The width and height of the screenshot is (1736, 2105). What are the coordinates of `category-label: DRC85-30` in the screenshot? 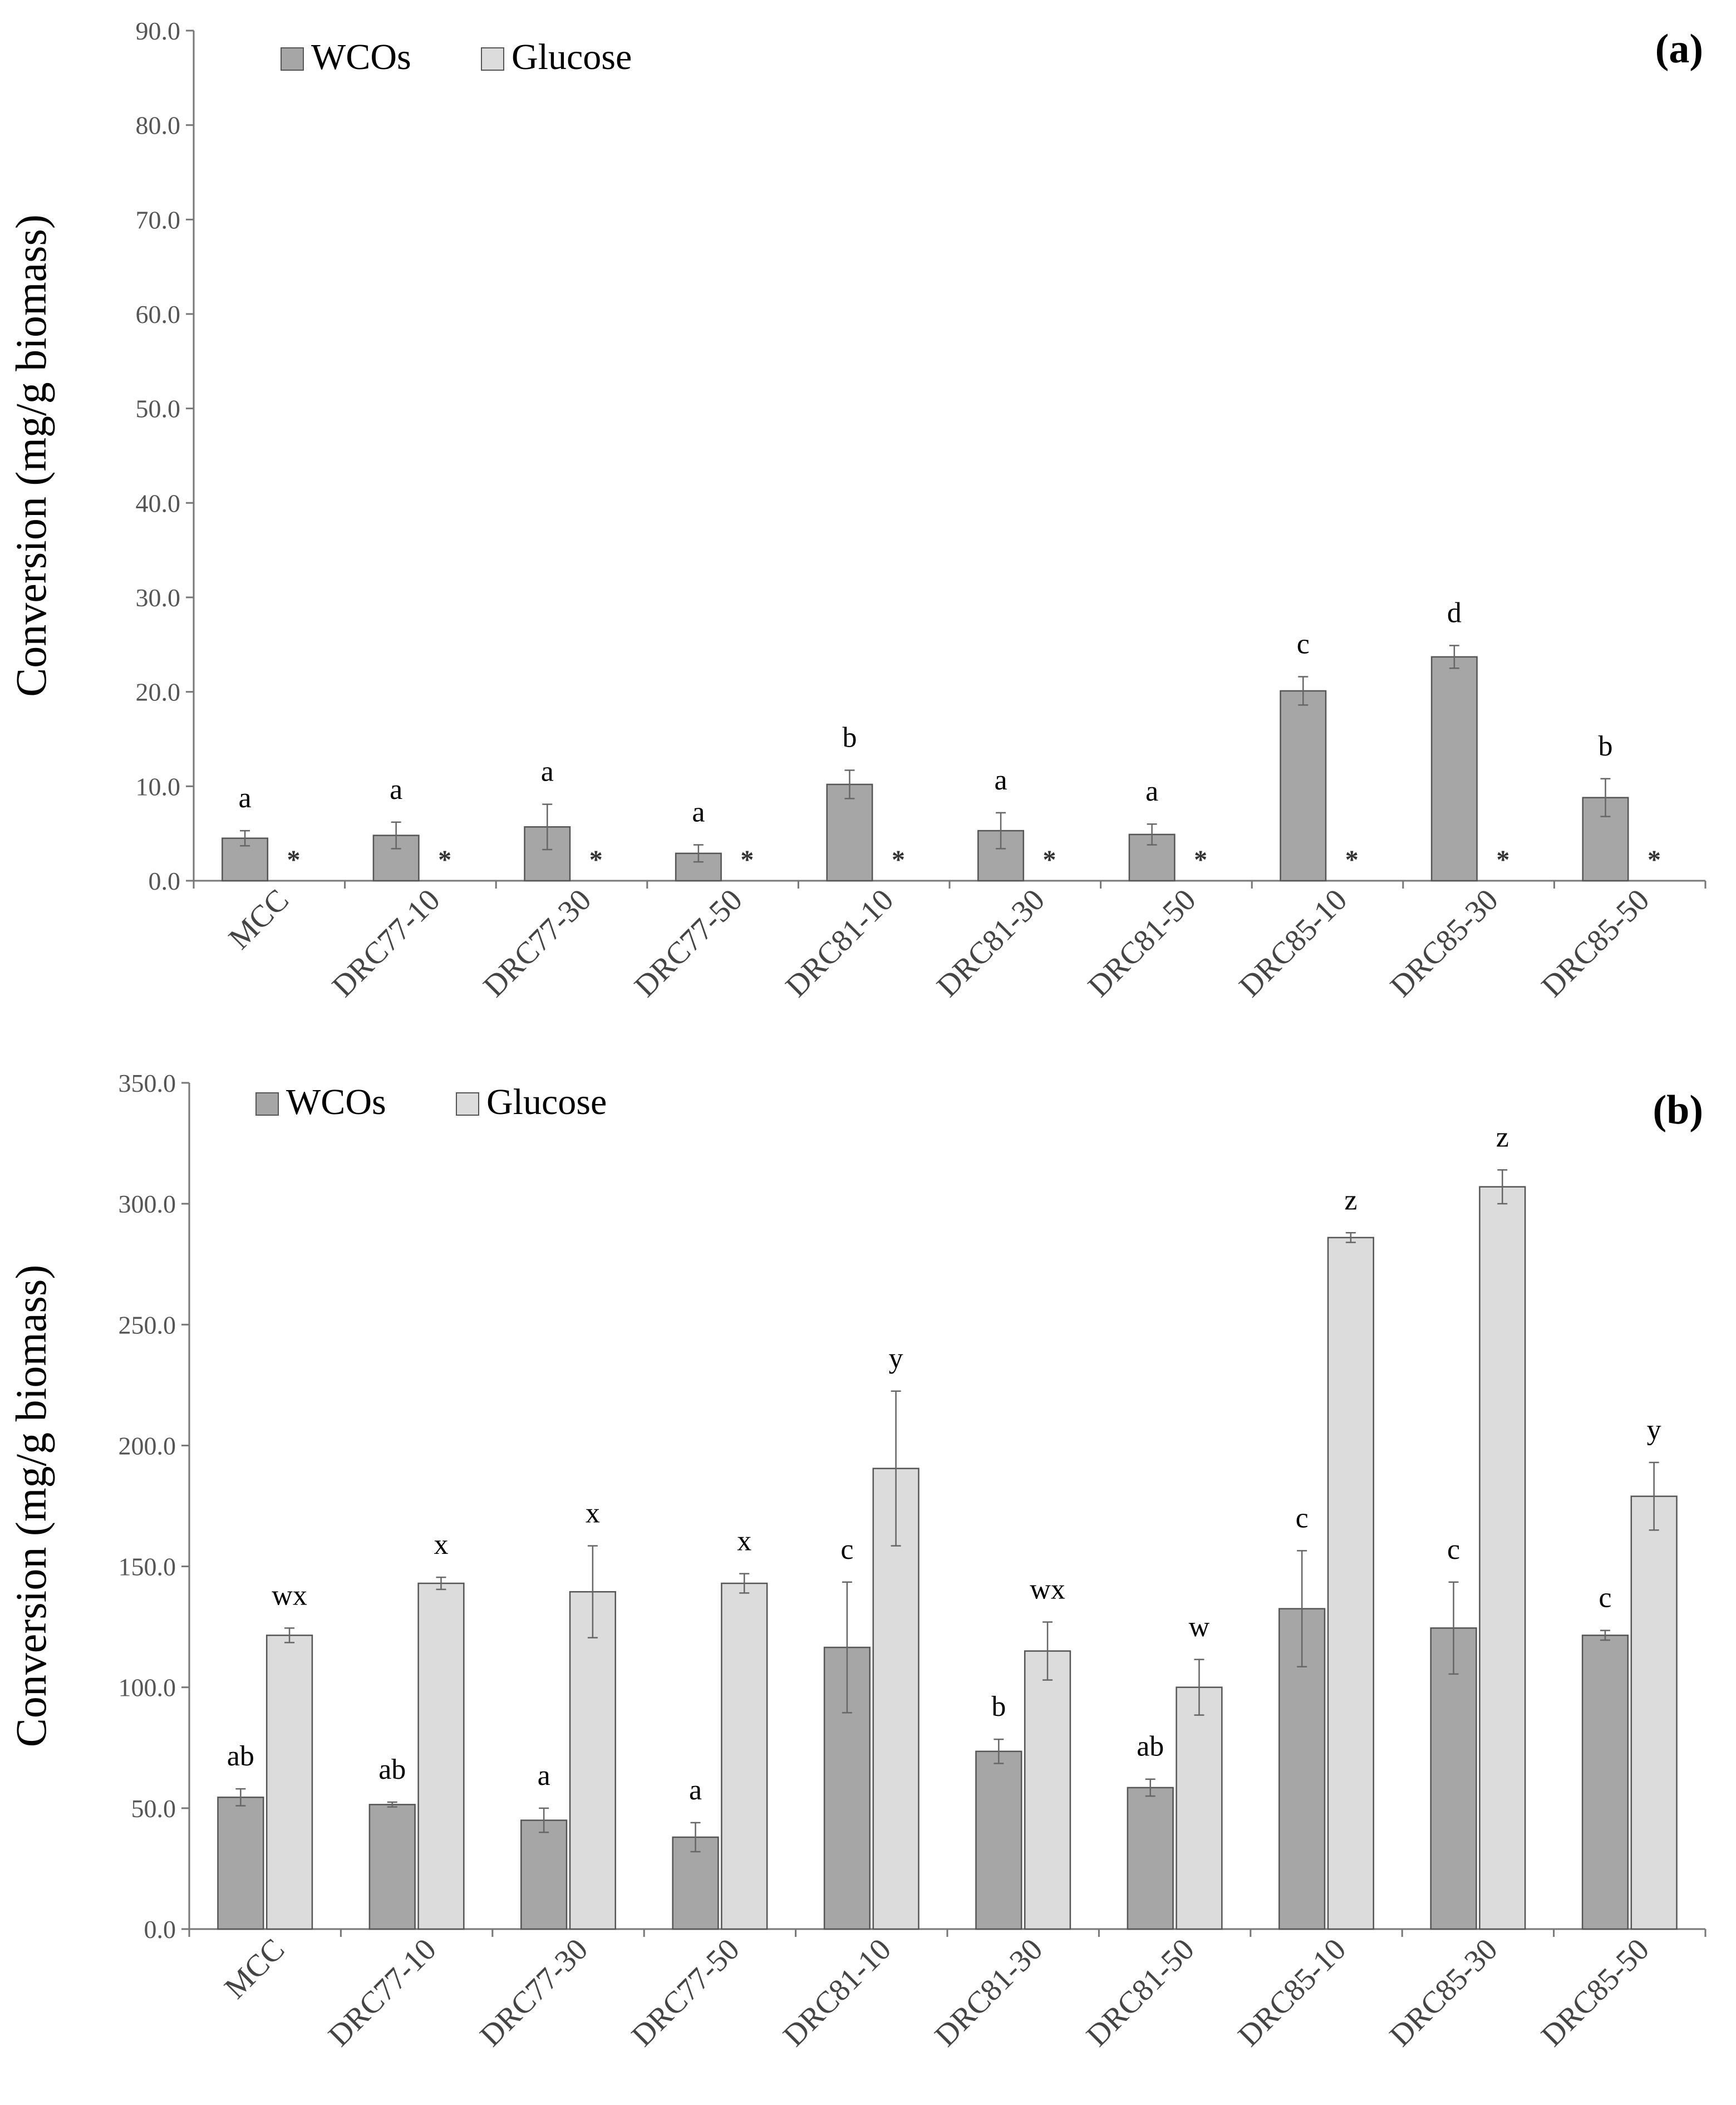 It's located at (1444, 943).